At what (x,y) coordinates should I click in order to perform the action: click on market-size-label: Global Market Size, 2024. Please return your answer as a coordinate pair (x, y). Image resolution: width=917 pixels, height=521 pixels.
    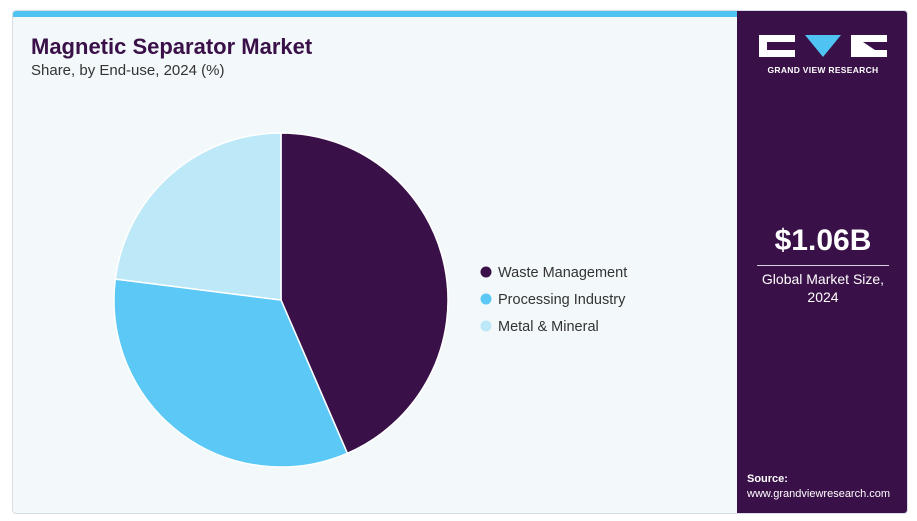
    Looking at the image, I should click on (823, 288).